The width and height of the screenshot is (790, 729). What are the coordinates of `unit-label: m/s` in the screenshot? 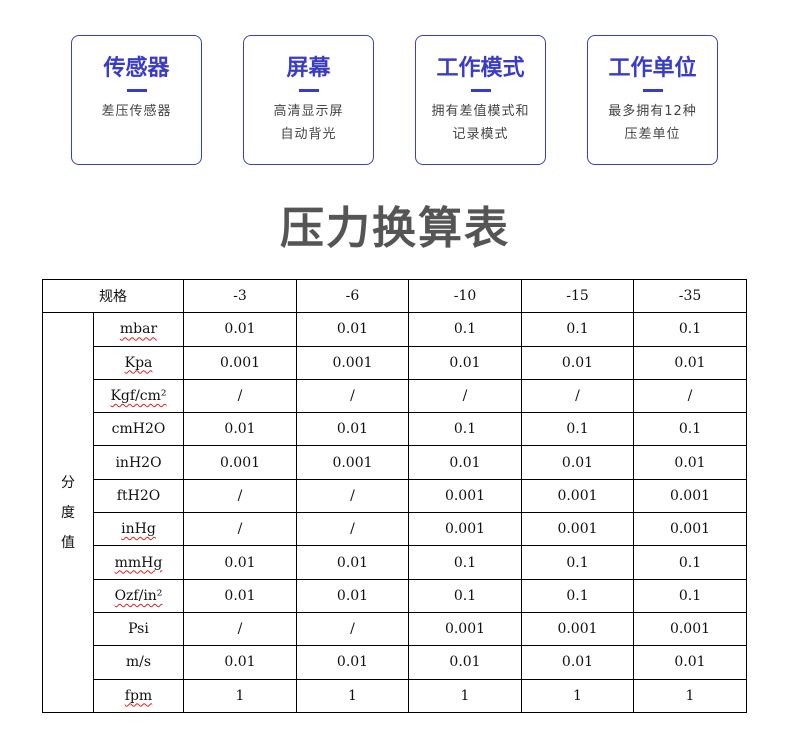 It's located at (138, 662).